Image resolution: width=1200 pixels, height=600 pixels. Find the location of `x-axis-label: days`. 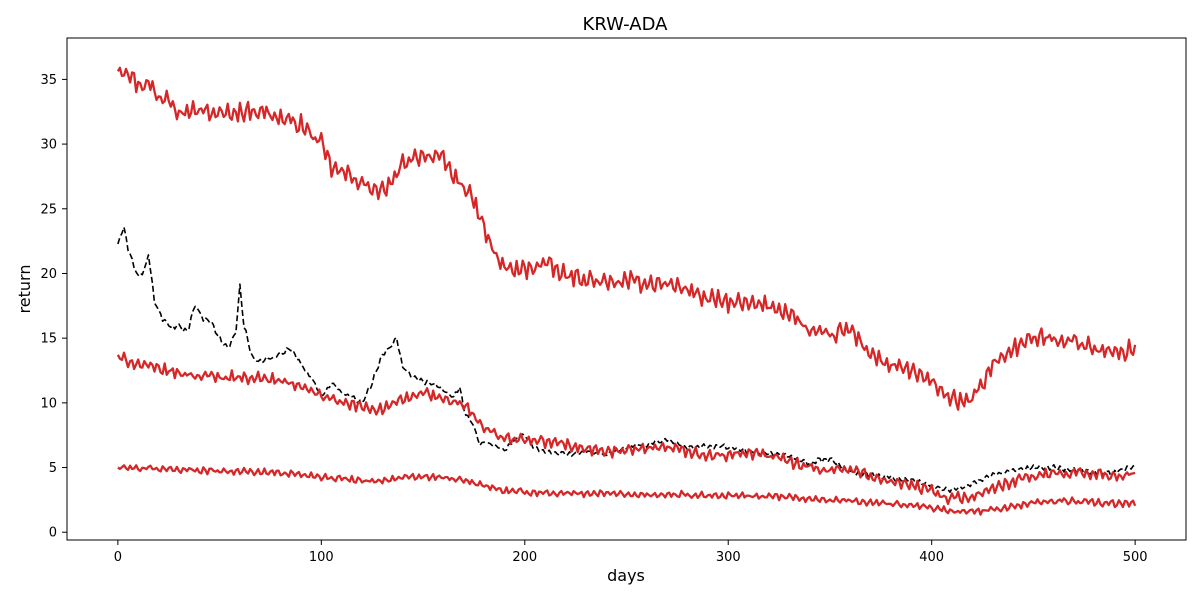

x-axis-label: days is located at coordinates (626, 575).